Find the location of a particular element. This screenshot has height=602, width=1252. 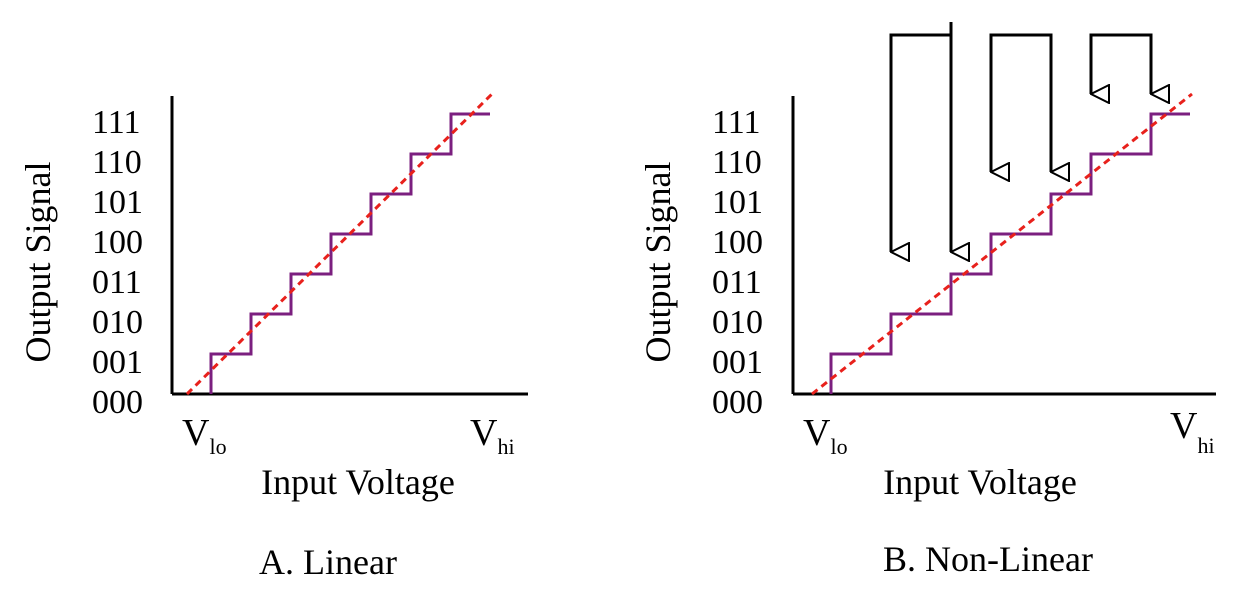

ideal-transfer-line is located at coordinates (339, 244).